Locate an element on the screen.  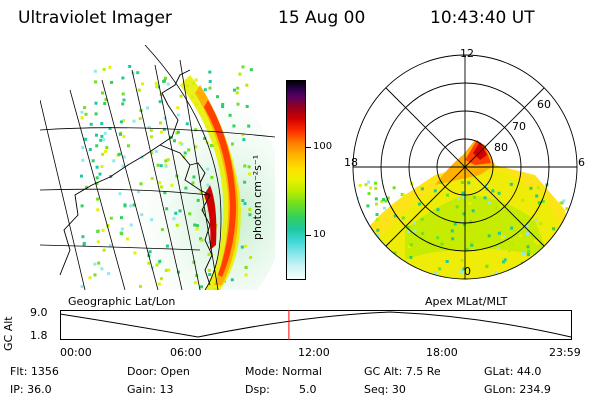
status-door: Door: Open is located at coordinates (158, 371).